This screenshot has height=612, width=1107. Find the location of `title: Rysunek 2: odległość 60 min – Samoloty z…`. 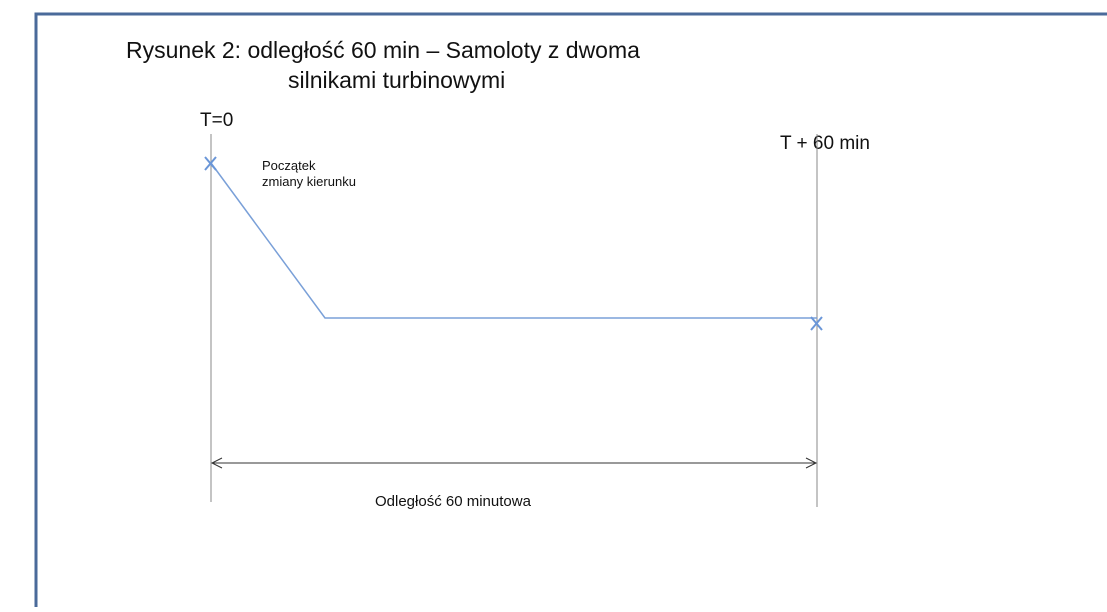

title: Rysunek 2: odległość 60 min – Samoloty z… is located at coordinates (383, 50).